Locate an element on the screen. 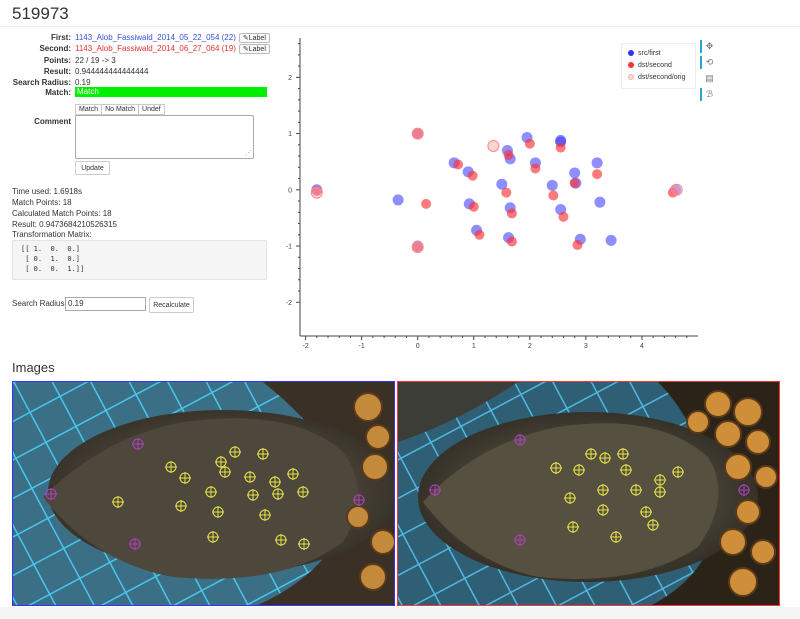  comment-label: Comment is located at coordinates (52, 121).